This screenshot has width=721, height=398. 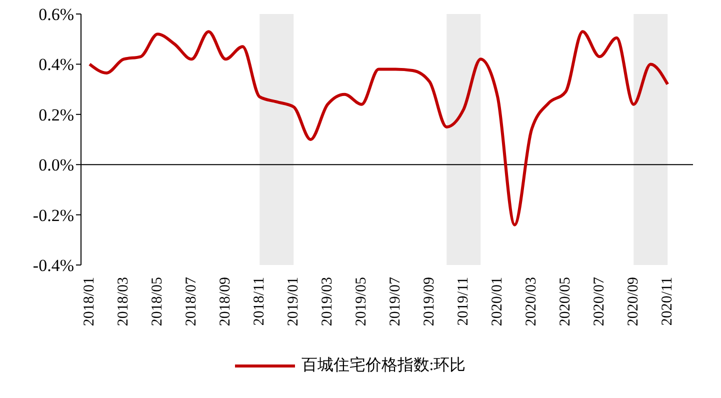 What do you see at coordinates (226, 301) in the screenshot?
I see `x-tick-label: 2018/09` at bounding box center [226, 301].